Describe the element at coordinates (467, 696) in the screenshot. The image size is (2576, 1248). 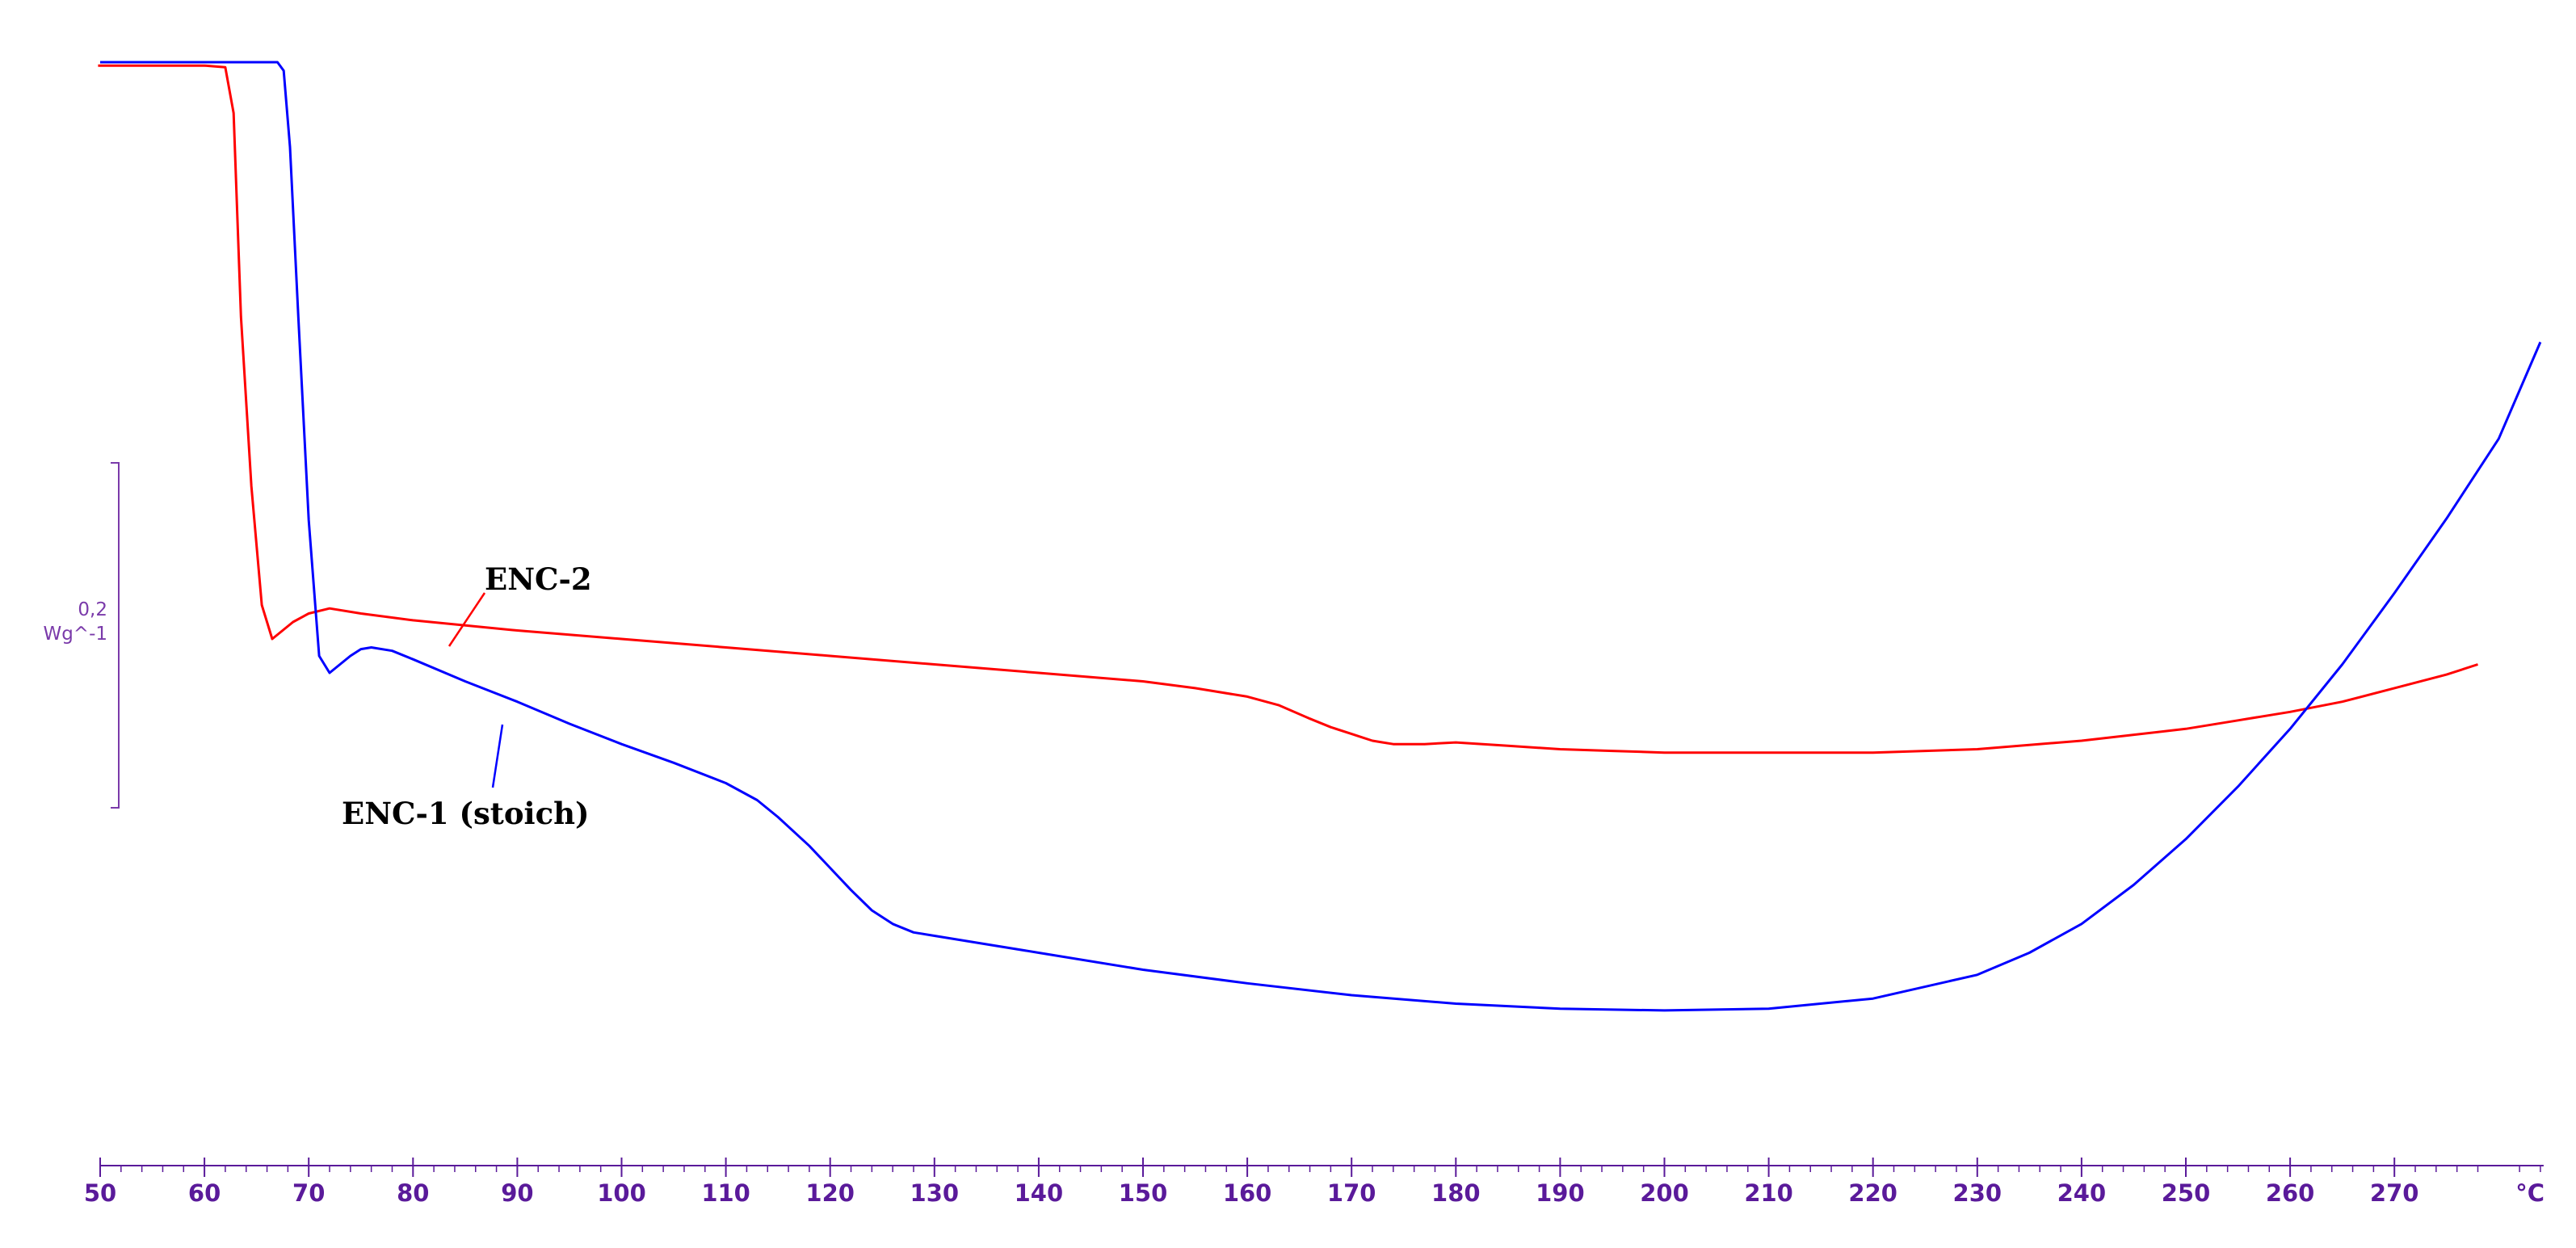
I see `curve-annotations: ENC-2 ENC-1 (stoich)` at that location.